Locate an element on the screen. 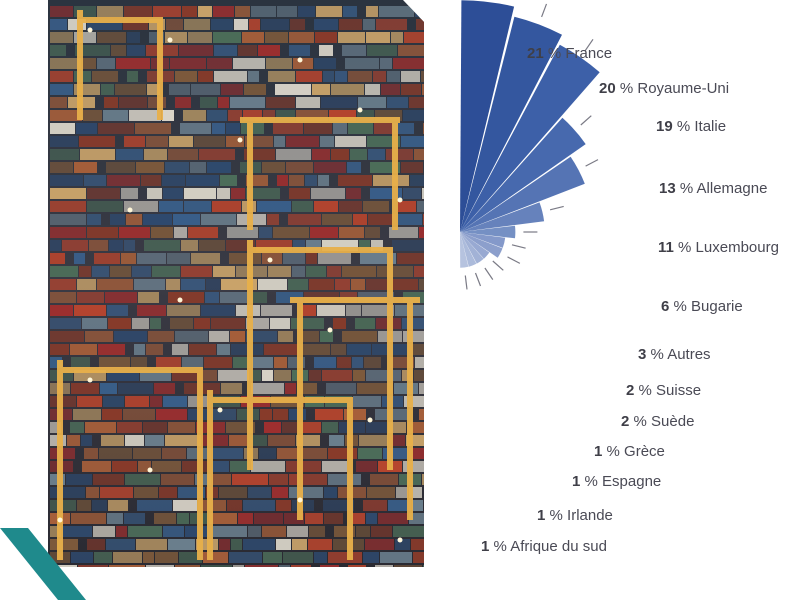 This screenshot has height=612, width=800. slice-suisse is located at coordinates (483, 240).